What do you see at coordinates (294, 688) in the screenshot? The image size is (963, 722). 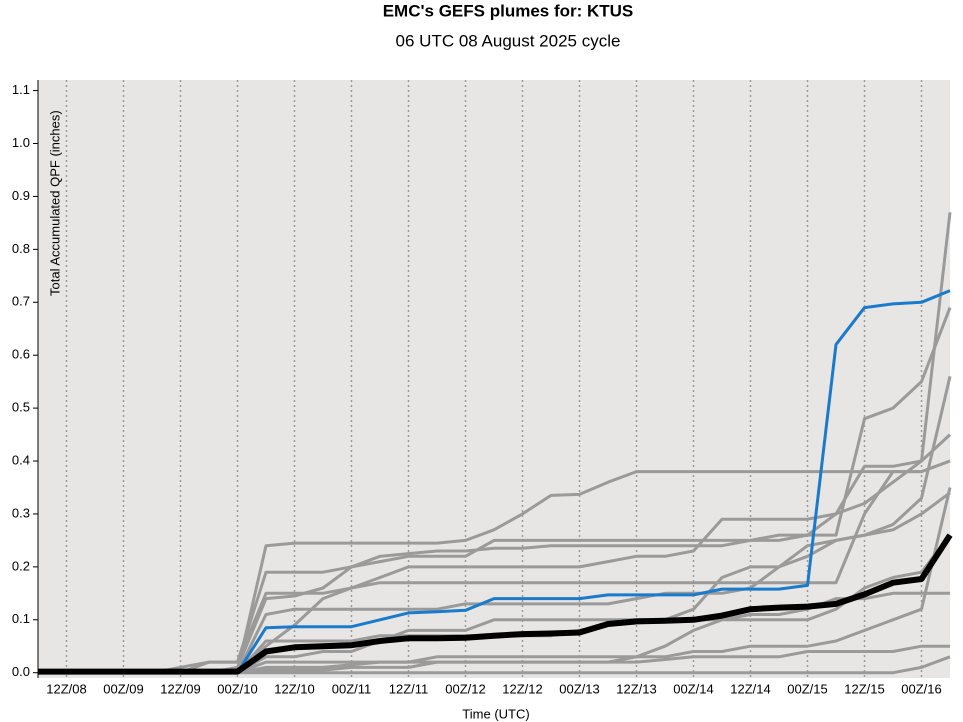 I see `x-tick-label: 12Z/10` at bounding box center [294, 688].